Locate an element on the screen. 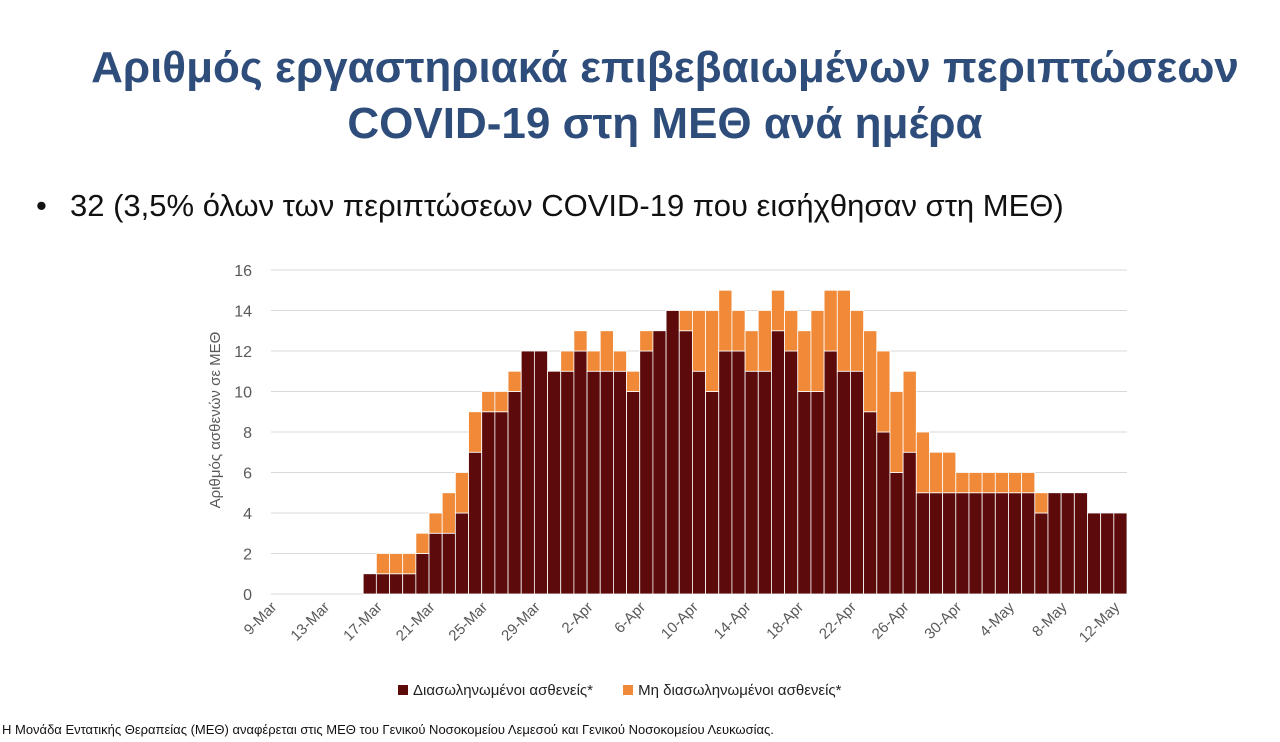 The width and height of the screenshot is (1280, 742). x-tick-label: 26-Apr is located at coordinates (891, 621).